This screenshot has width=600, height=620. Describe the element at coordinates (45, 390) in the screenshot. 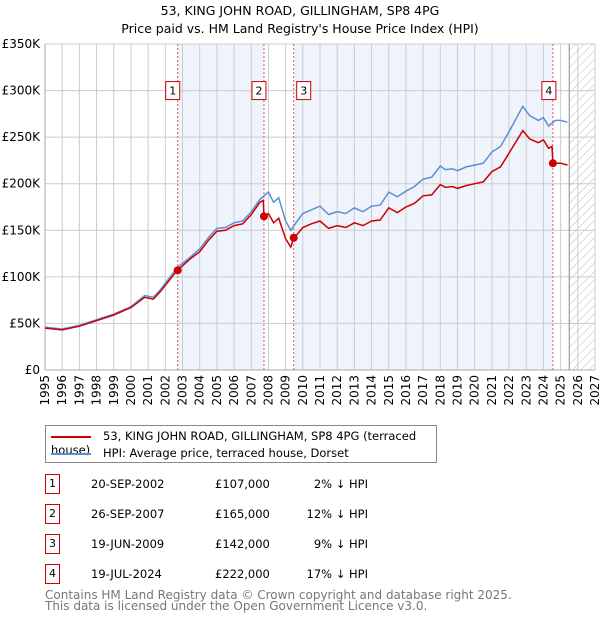

I see `x-tick-label: 1995` at that location.